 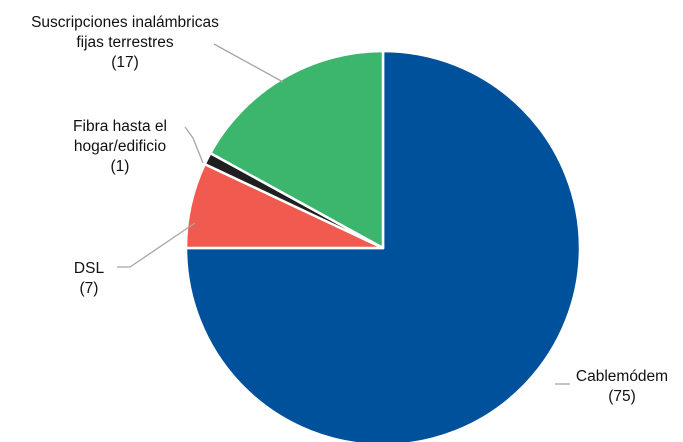 What do you see at coordinates (125, 62) in the screenshot?
I see `slice-label-line: (17)` at bounding box center [125, 62].